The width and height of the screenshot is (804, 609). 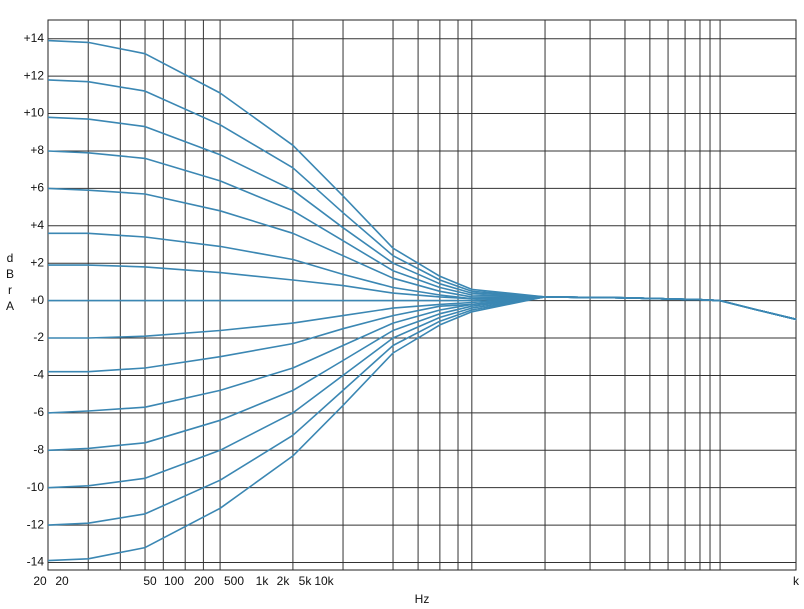 I want to click on x-tick-label: 10k, so click(x=324, y=581).